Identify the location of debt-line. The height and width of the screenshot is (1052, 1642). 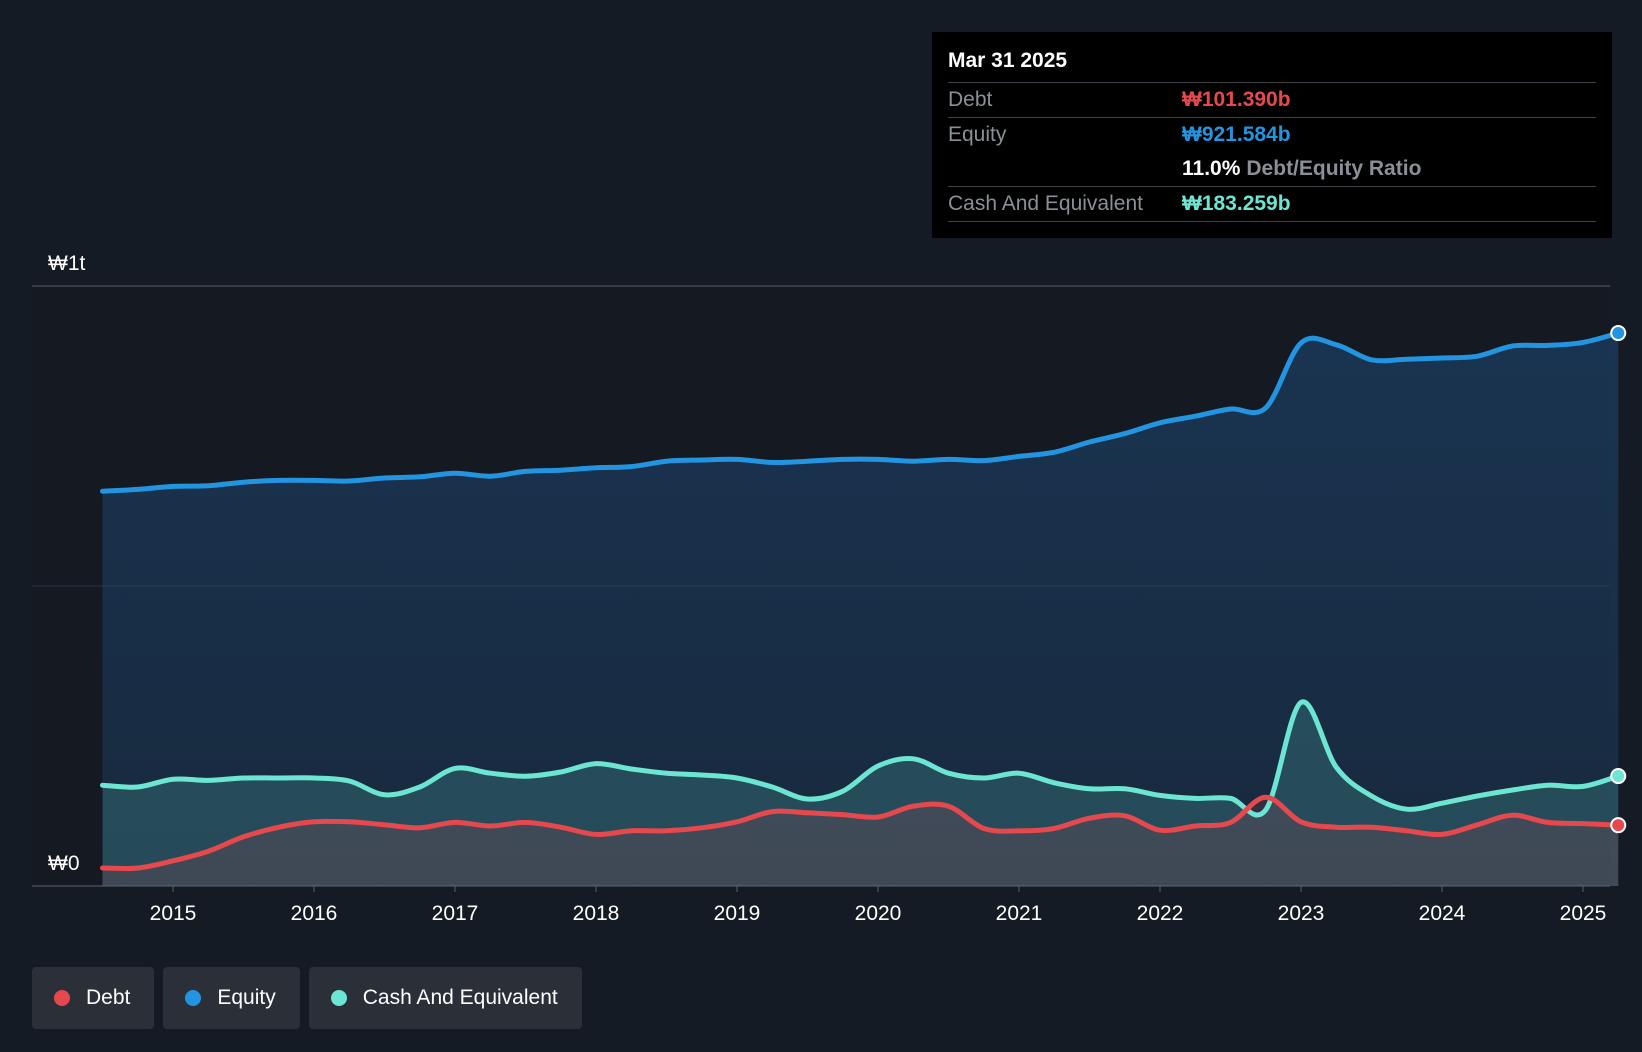
(860, 833).